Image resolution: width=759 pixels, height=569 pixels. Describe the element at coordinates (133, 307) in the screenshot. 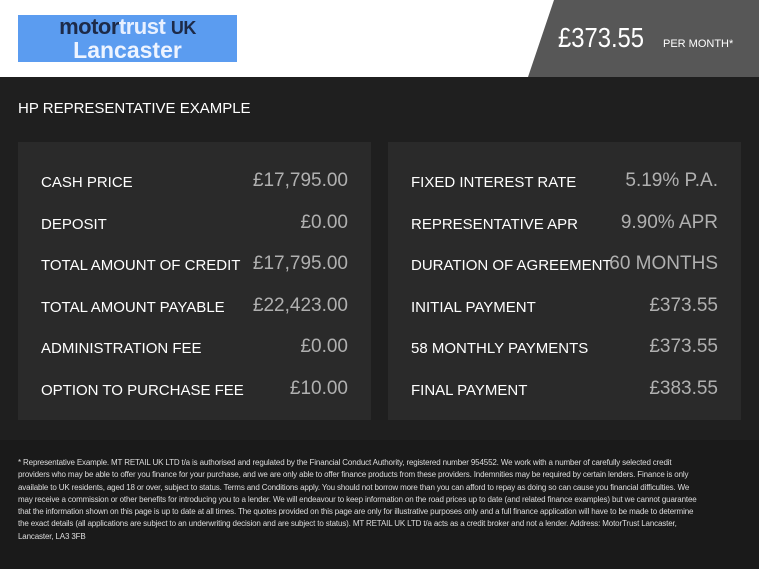

I see `finance-label: TOTAL AMOUNT PAYABLE` at that location.